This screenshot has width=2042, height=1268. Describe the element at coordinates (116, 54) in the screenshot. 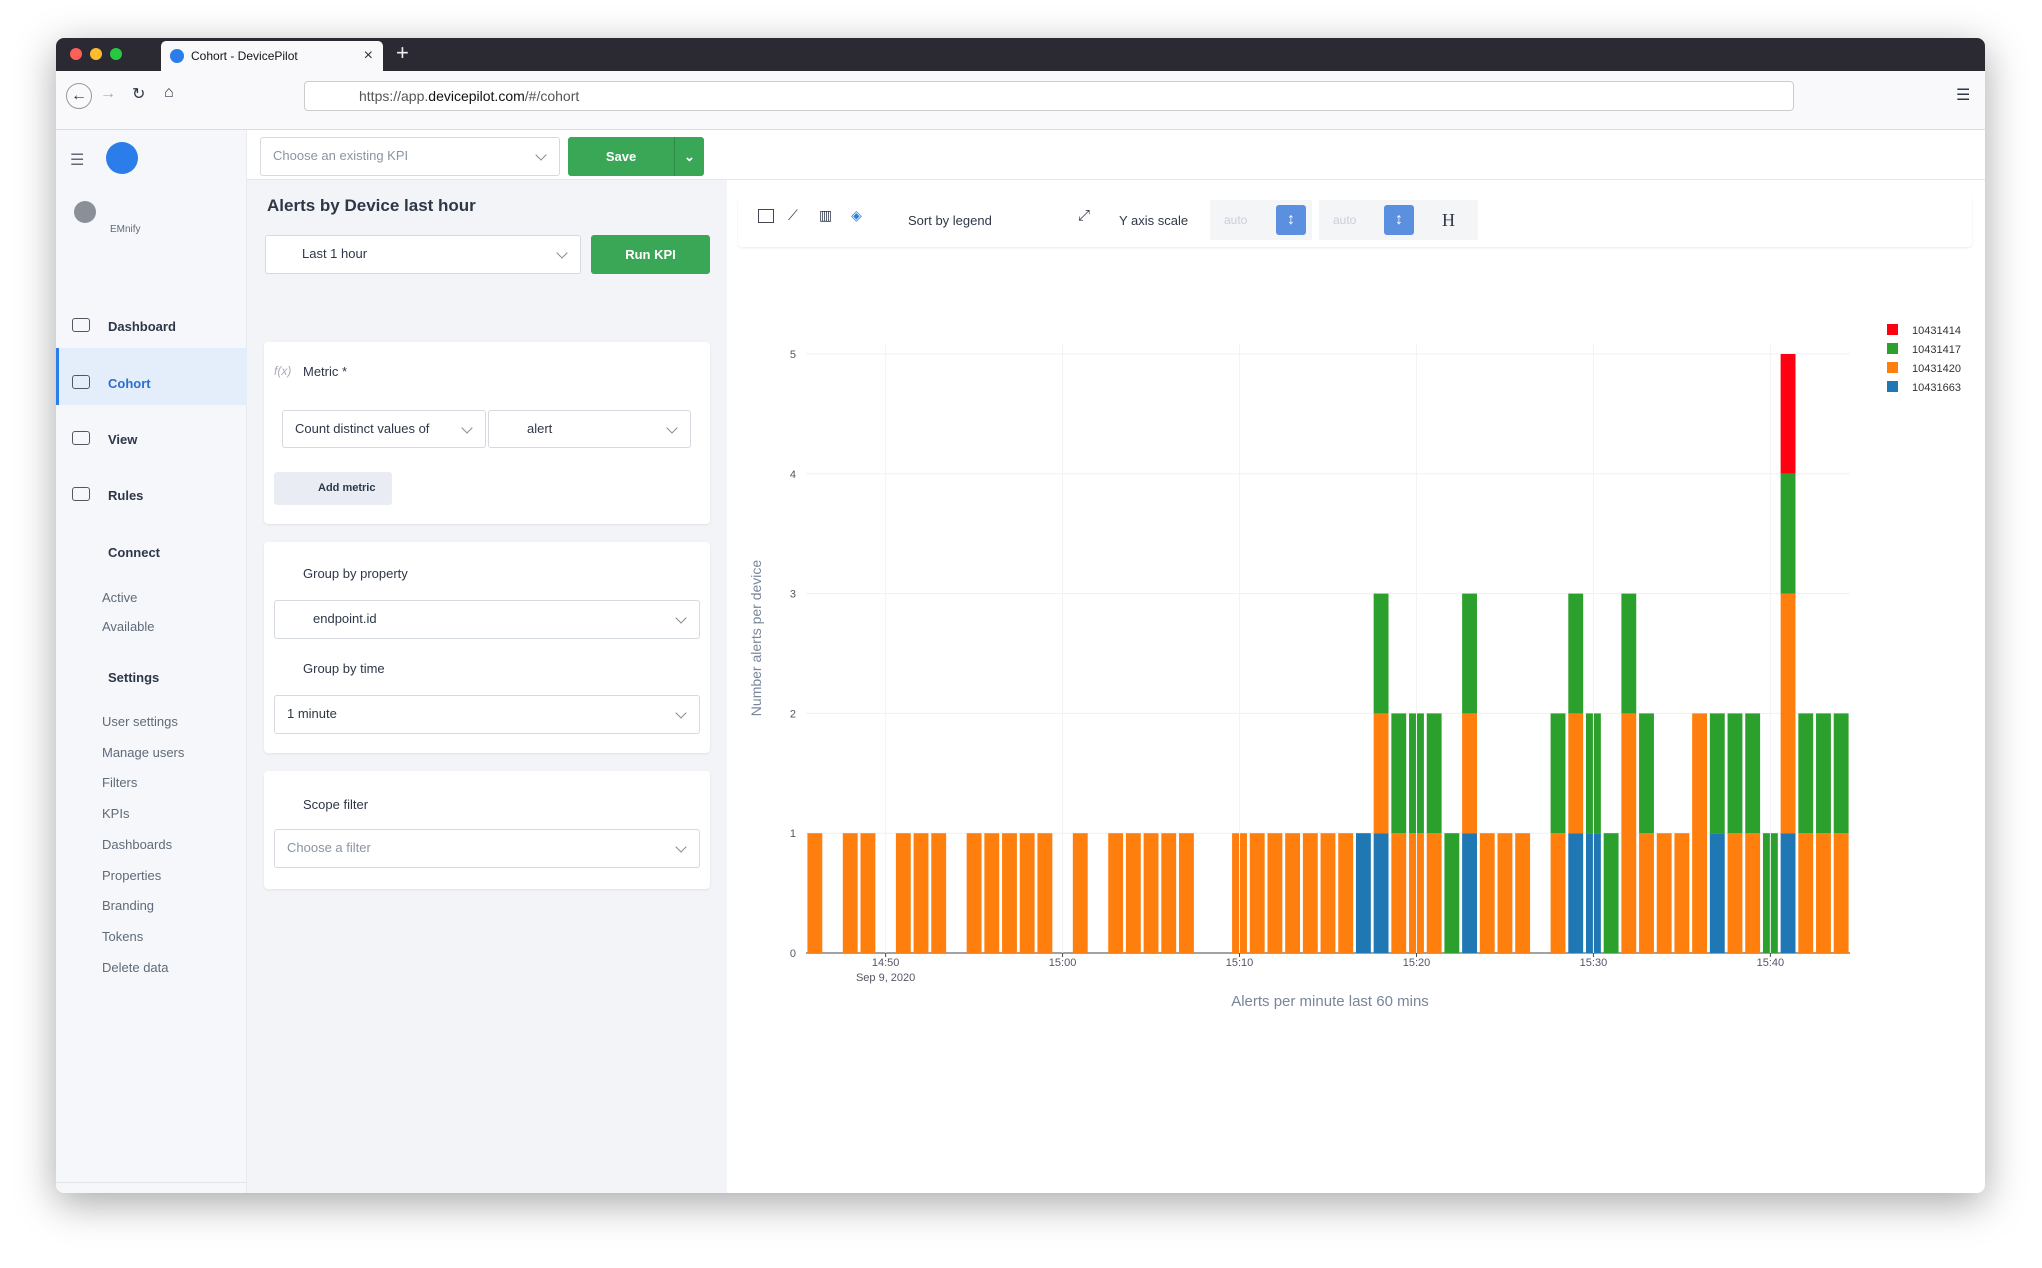

I see `max-dot` at that location.